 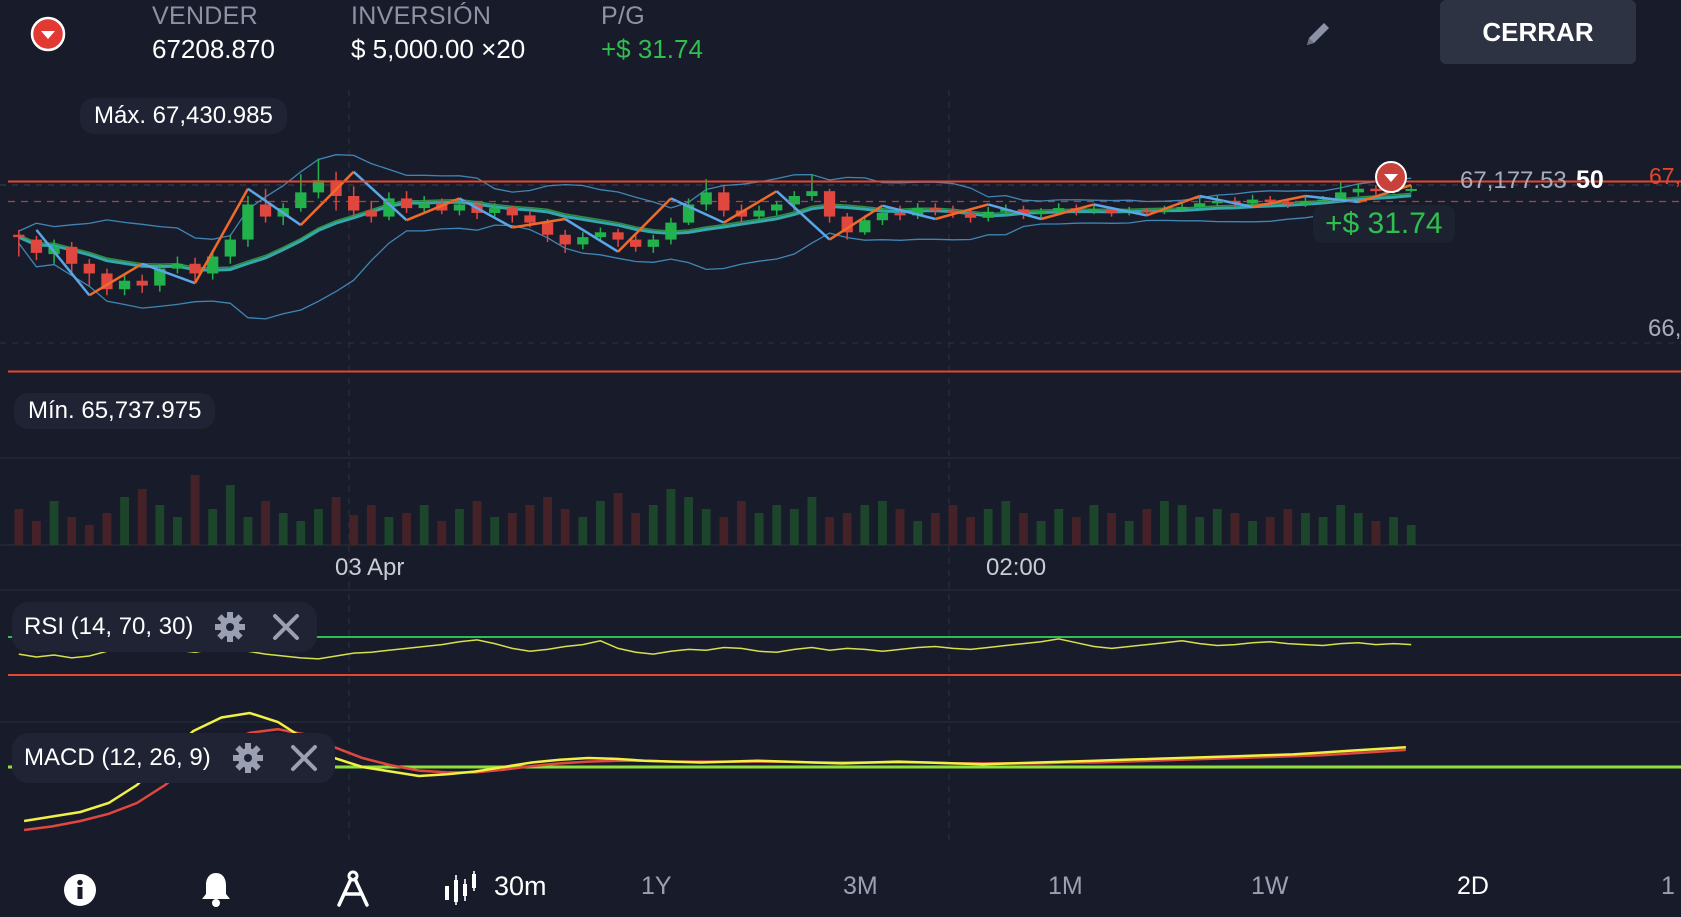 What do you see at coordinates (353, 889) in the screenshot?
I see `compass-icon` at bounding box center [353, 889].